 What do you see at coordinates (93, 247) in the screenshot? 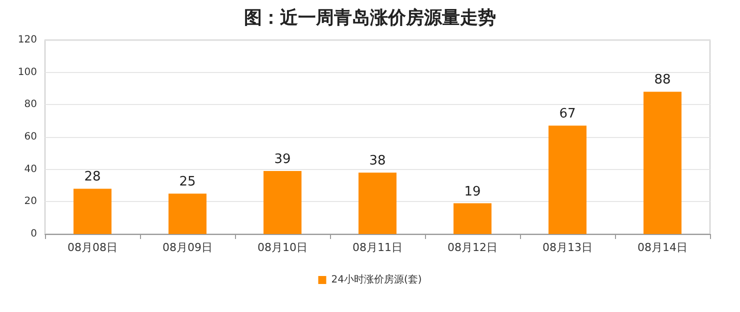
I see `x-tick-label: 08月08日` at bounding box center [93, 247].